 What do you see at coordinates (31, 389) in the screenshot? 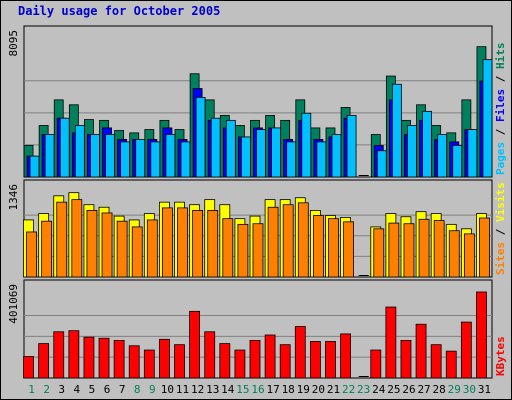
I see `x-tick-label-day-1: 1` at bounding box center [31, 389].